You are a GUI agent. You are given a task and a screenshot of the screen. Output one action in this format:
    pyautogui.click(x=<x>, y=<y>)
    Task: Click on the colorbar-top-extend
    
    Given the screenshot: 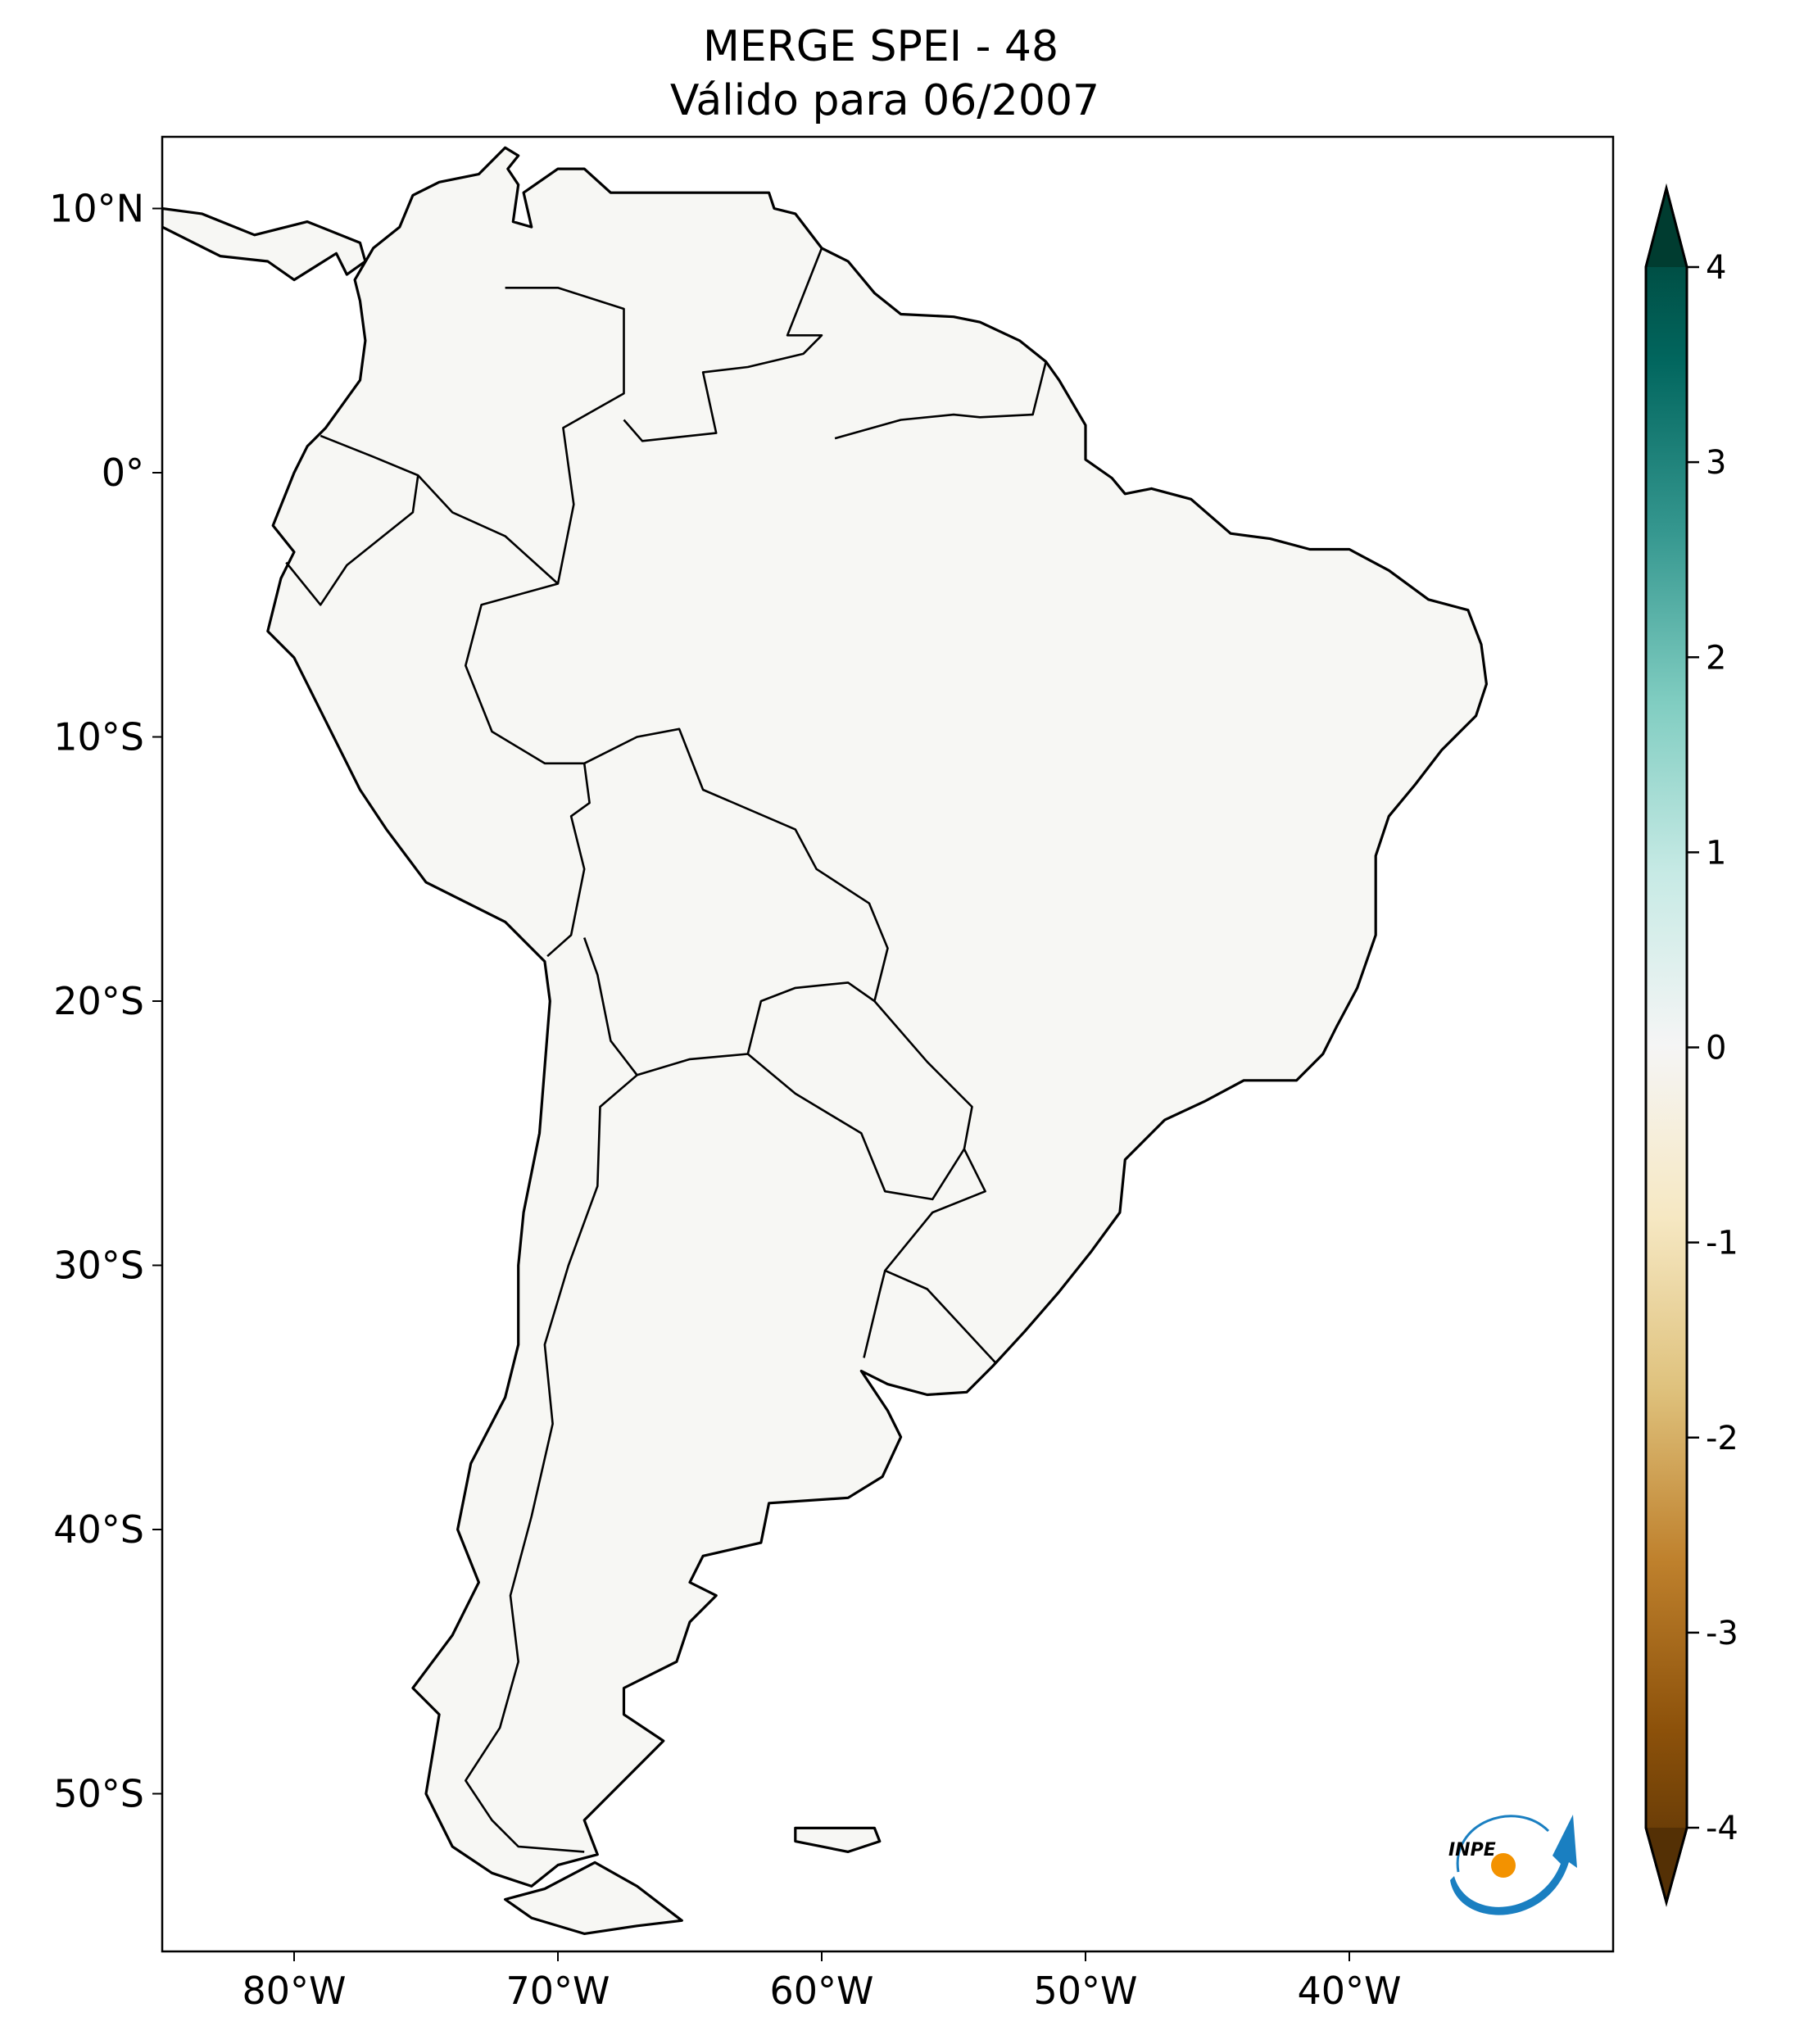 What is the action you would take?
    pyautogui.click(x=1666, y=227)
    